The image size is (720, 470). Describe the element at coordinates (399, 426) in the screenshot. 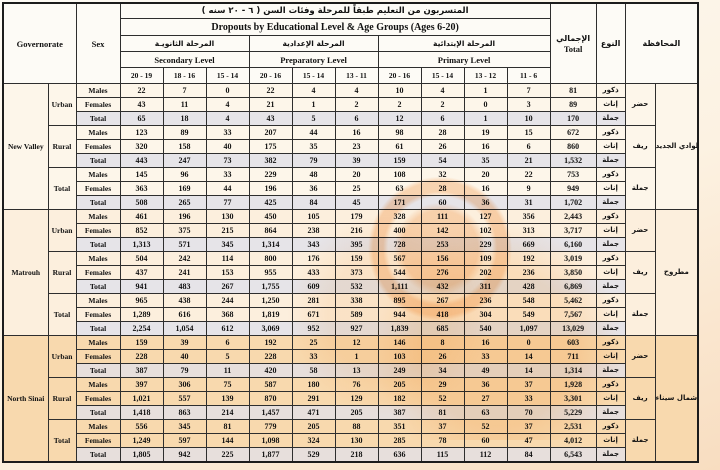

I see `value-cell: 351` at that location.